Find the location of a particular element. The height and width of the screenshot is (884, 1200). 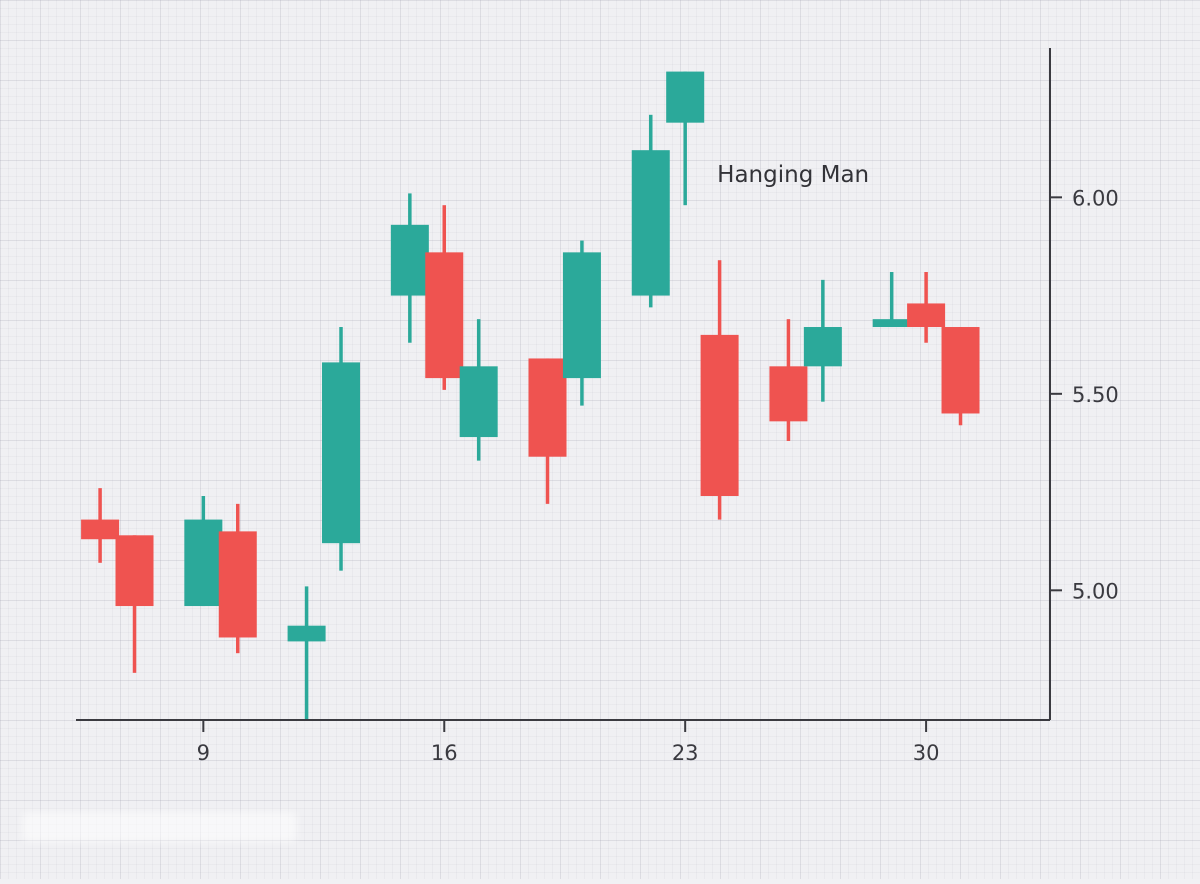

y-tick-label: 6.00 is located at coordinates (1095, 198).